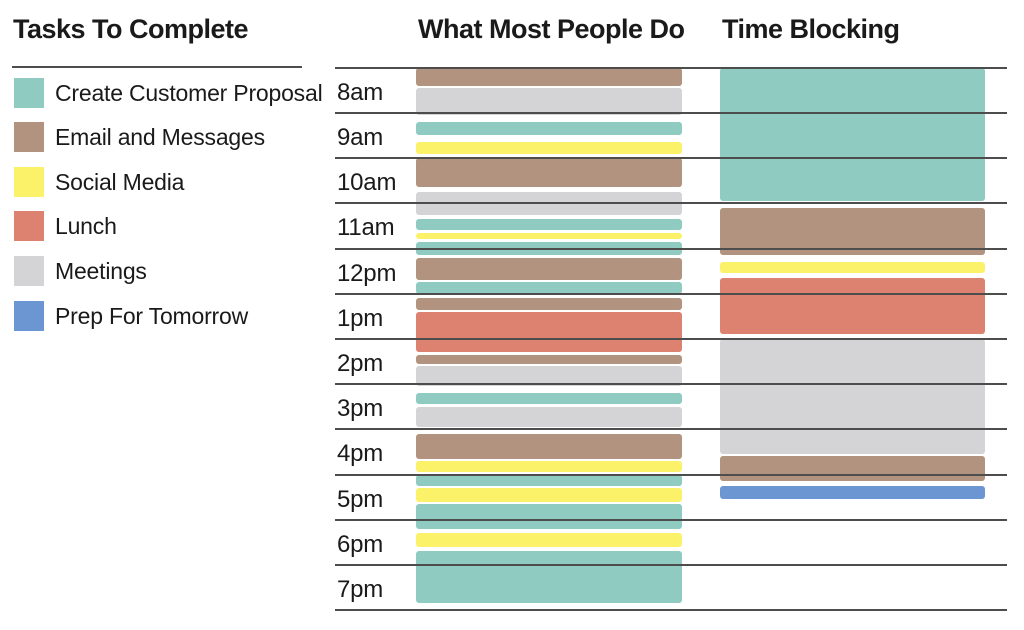 The height and width of the screenshot is (630, 1024). What do you see at coordinates (360, 318) in the screenshot?
I see `hour-label: 1pm` at bounding box center [360, 318].